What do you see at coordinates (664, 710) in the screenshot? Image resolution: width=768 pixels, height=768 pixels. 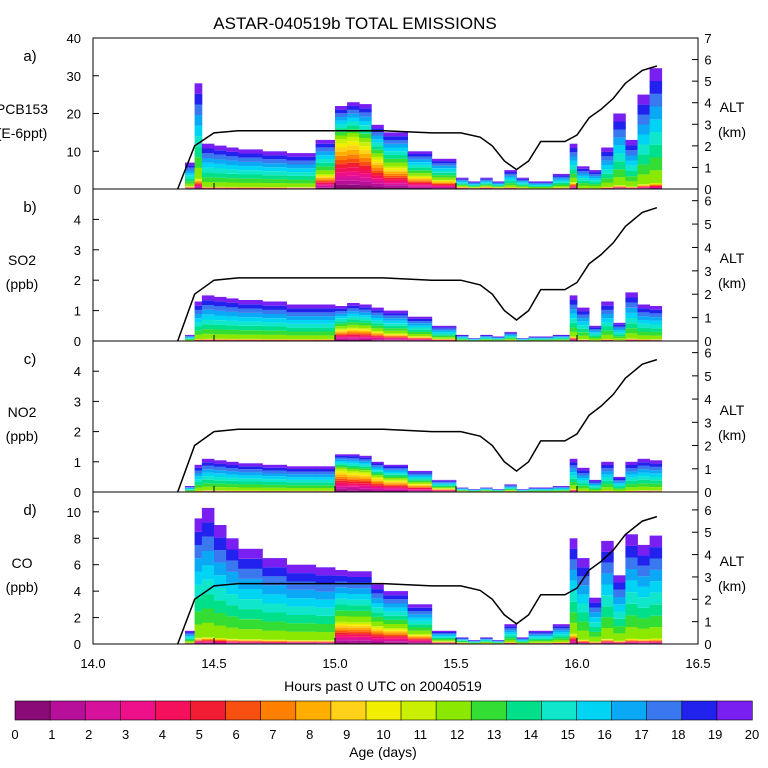 I see `colorbar-swatch` at bounding box center [664, 710].